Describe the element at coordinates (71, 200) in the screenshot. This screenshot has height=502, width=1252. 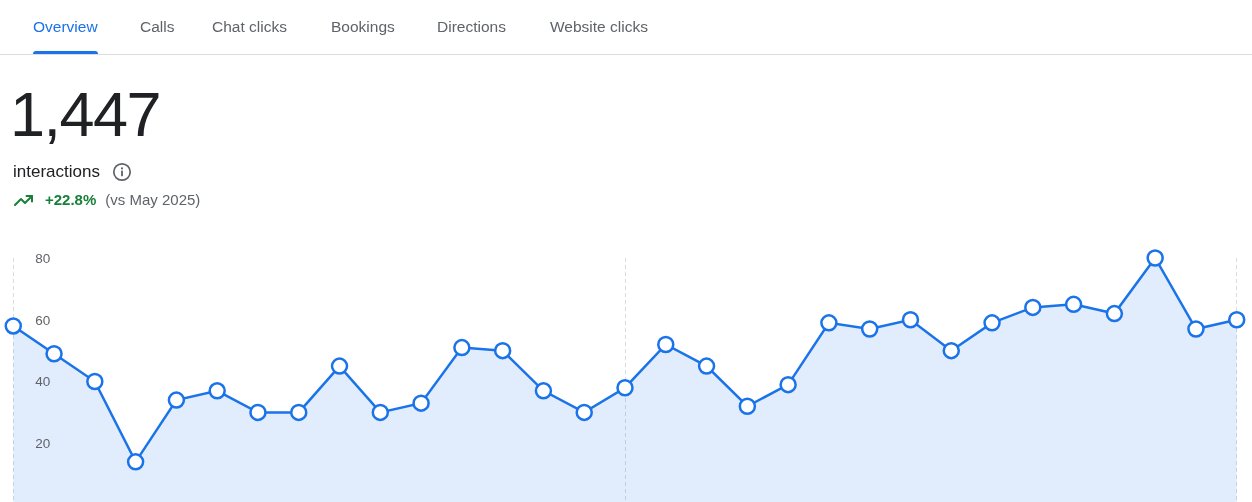
I see `text: +22.8%` at that location.